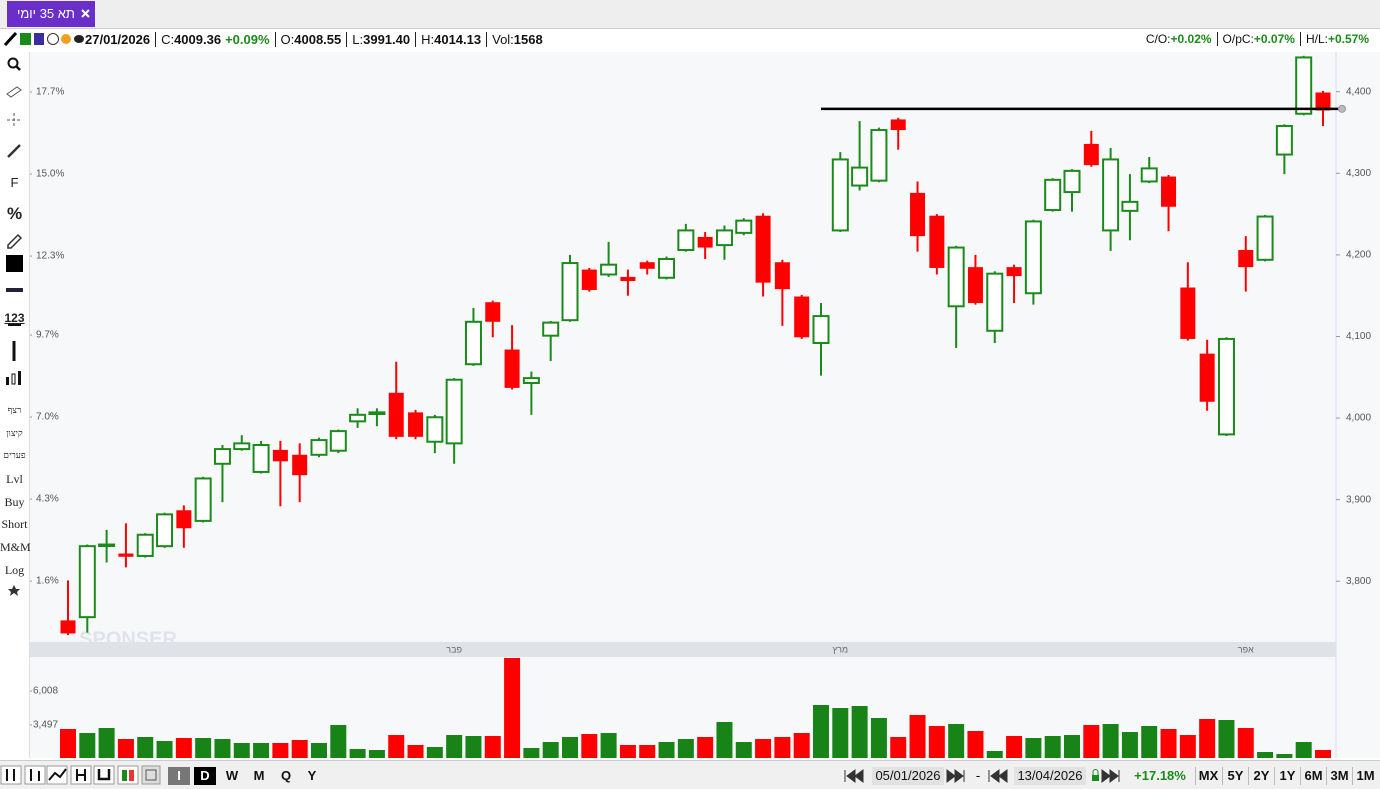 The width and height of the screenshot is (1380, 789). I want to click on y-tick-label: 4,200, so click(1358, 255).